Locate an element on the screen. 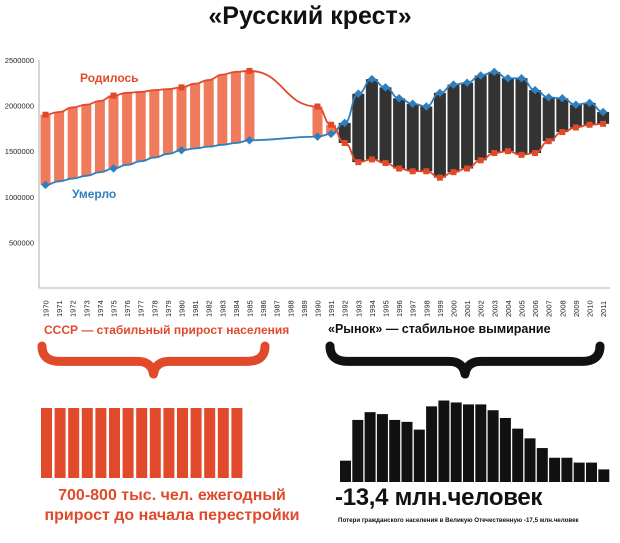 This screenshot has height=543, width=620. y-tick-label: 1500000 is located at coordinates (19, 151).